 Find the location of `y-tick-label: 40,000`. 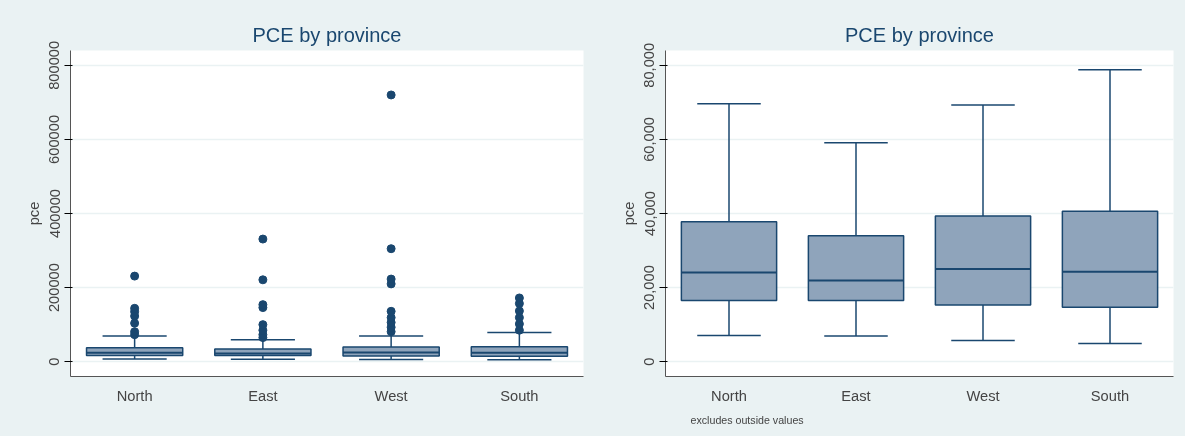

y-tick-label: 40,000 is located at coordinates (649, 213).